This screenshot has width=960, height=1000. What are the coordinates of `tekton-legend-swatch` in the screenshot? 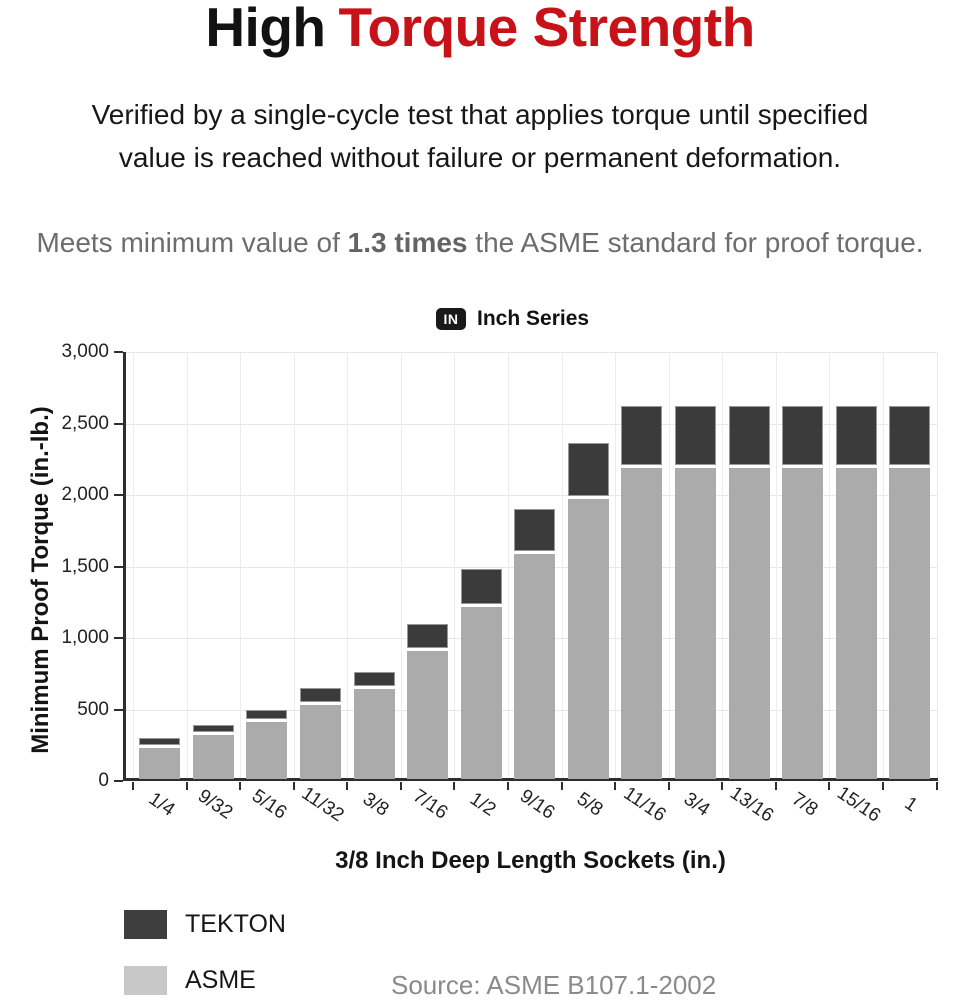 It's located at (145, 924).